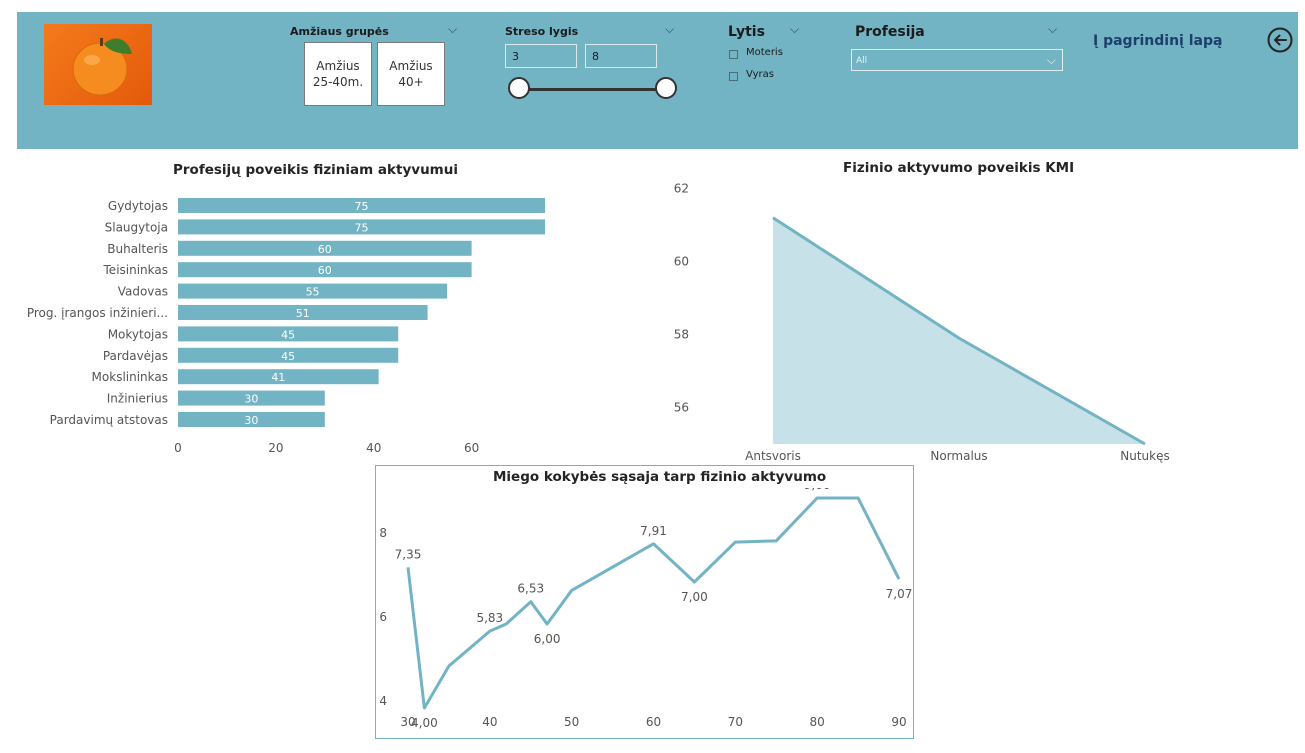  I want to click on logo-image, so click(98, 64).